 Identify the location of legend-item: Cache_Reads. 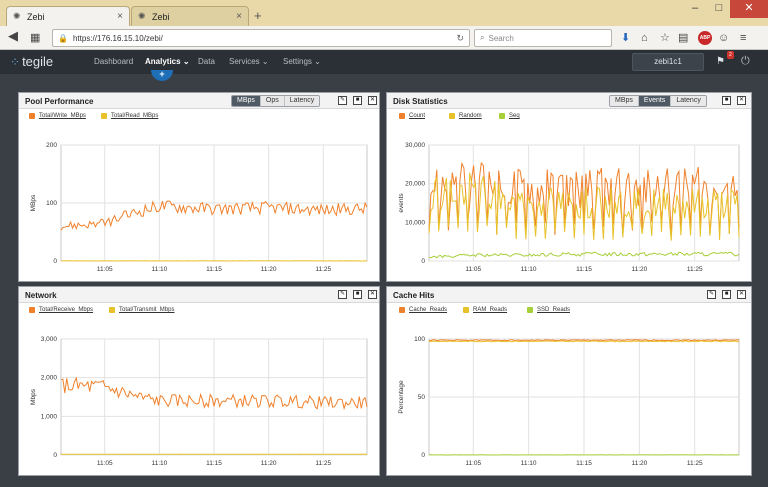
(423, 310).